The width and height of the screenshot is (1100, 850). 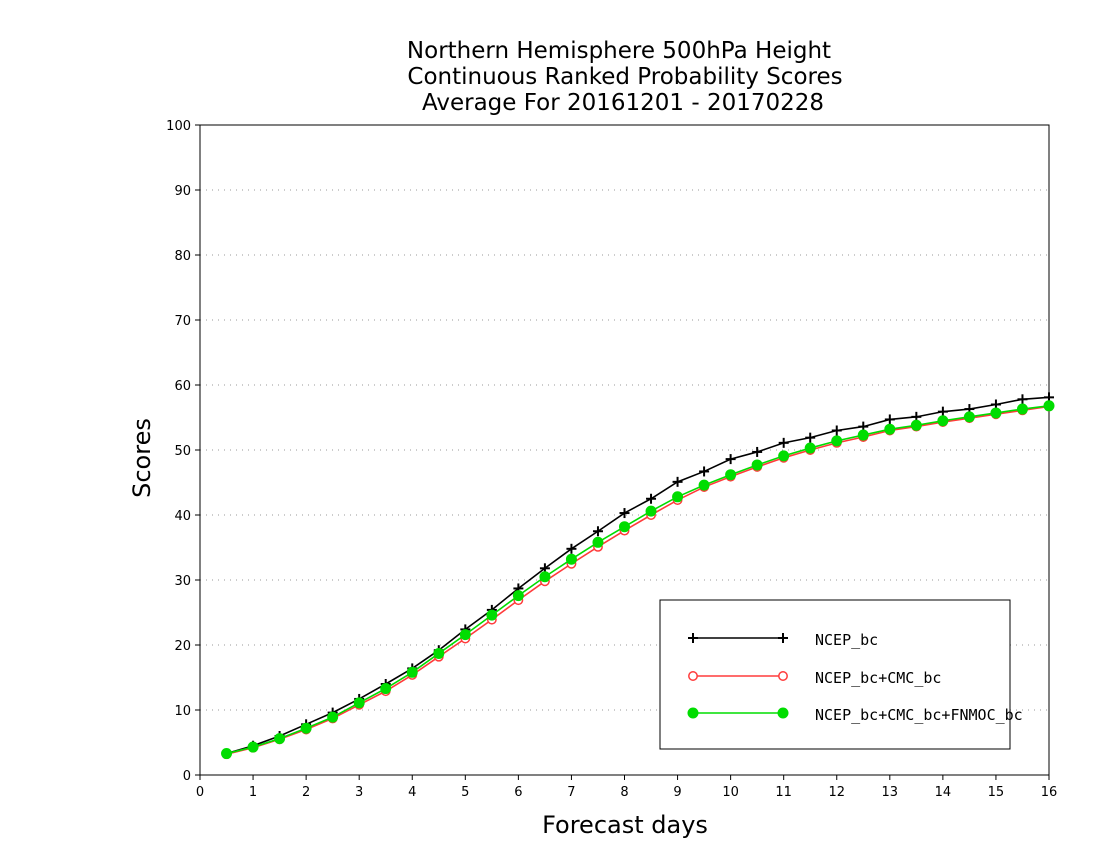 What do you see at coordinates (182, 711) in the screenshot?
I see `y-tick-label-10: 10` at bounding box center [182, 711].